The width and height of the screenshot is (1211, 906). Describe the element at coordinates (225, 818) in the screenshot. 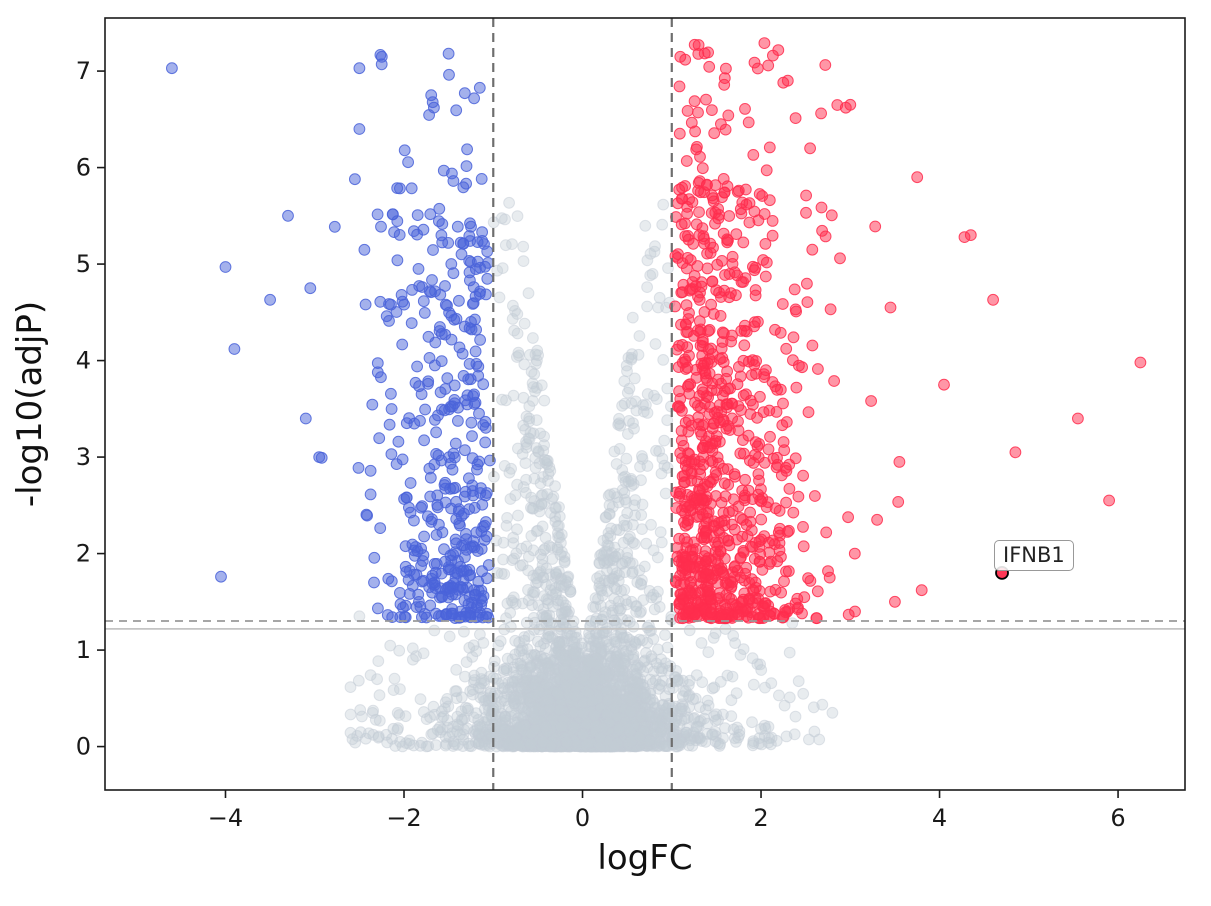

I see `x-tick-label: −4` at that location.